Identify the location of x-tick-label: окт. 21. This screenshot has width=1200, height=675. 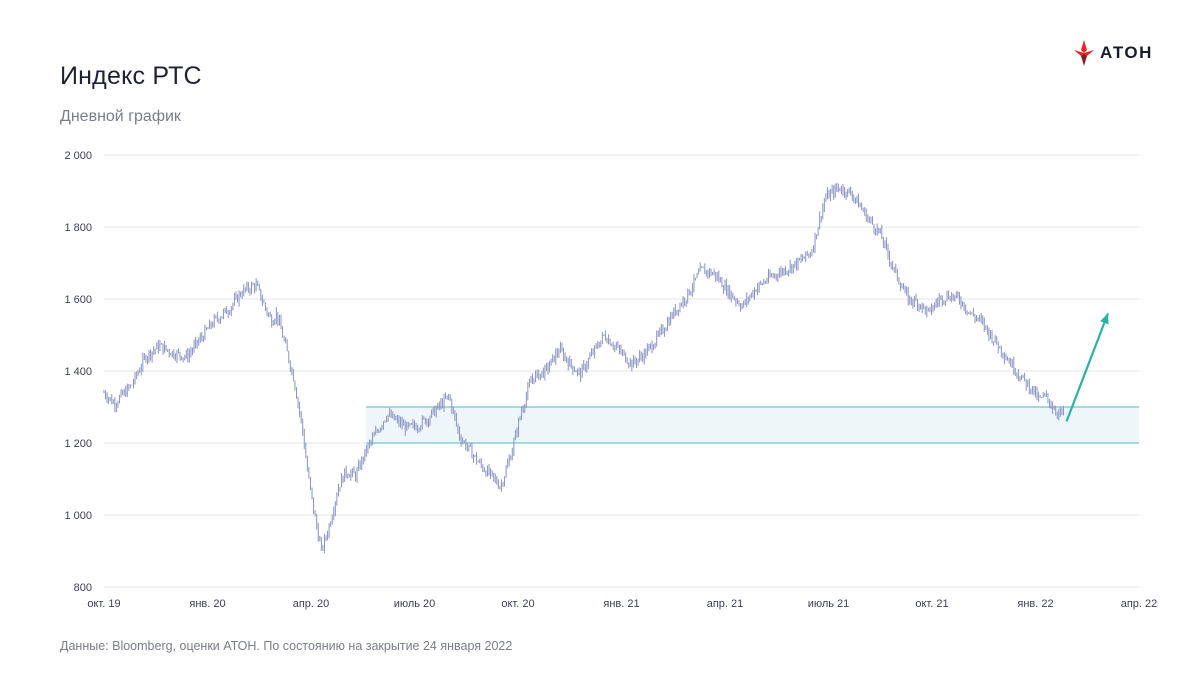
(931, 604).